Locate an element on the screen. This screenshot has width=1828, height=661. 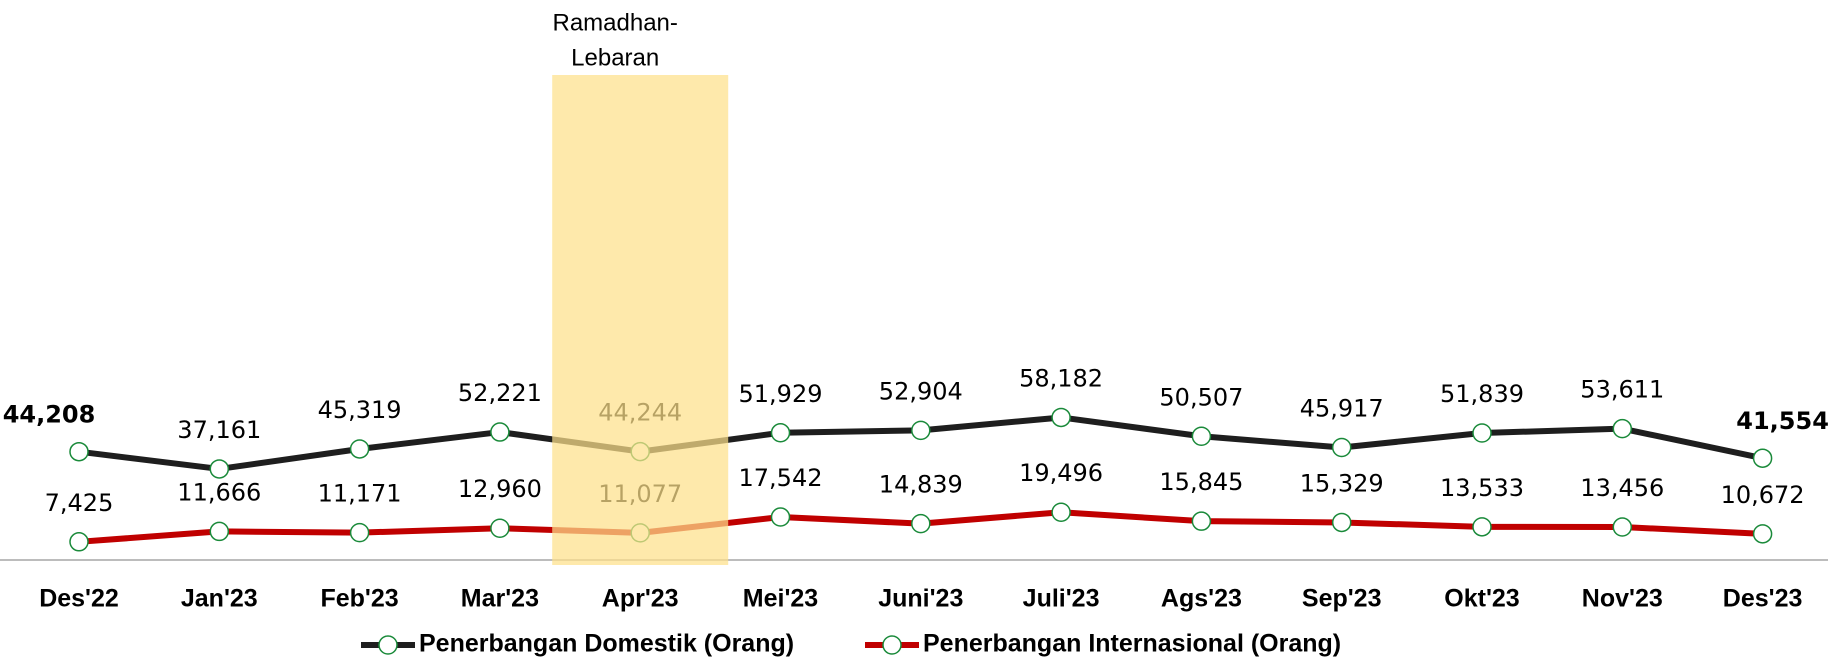
x-tick-label: Apr'23 is located at coordinates (640, 599).